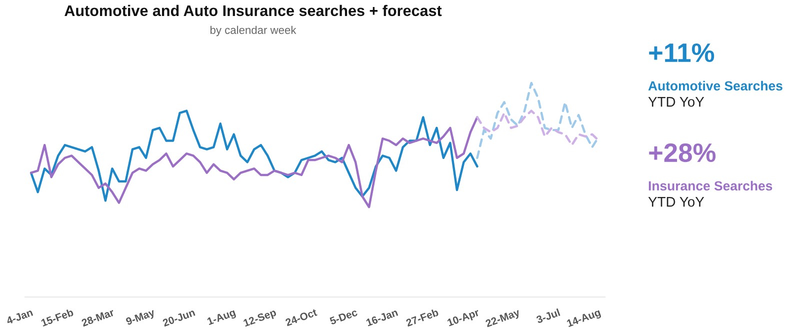  What do you see at coordinates (682, 152) in the screenshot?
I see `text: +28%` at bounding box center [682, 152].